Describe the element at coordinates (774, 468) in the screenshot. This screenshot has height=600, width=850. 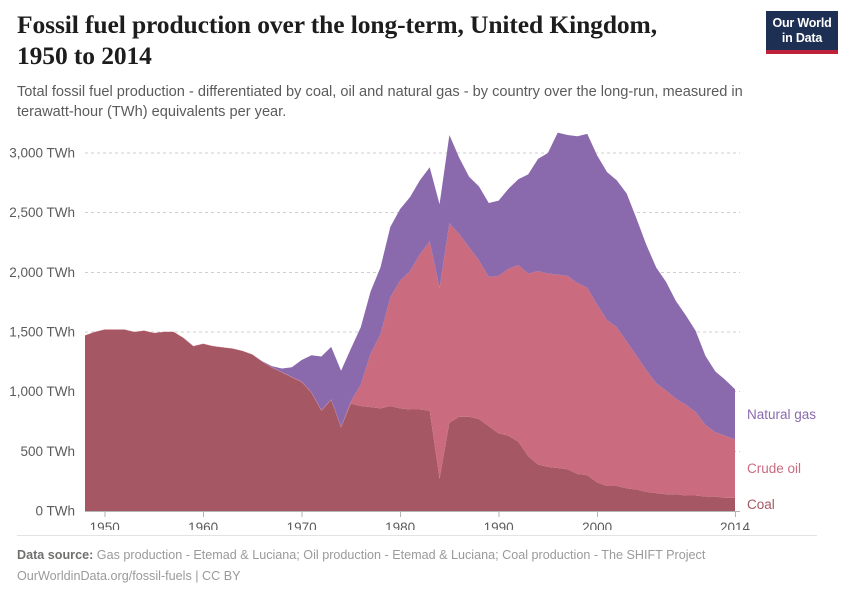
I see `legend-label-crude-oil: Crude oil` at that location.